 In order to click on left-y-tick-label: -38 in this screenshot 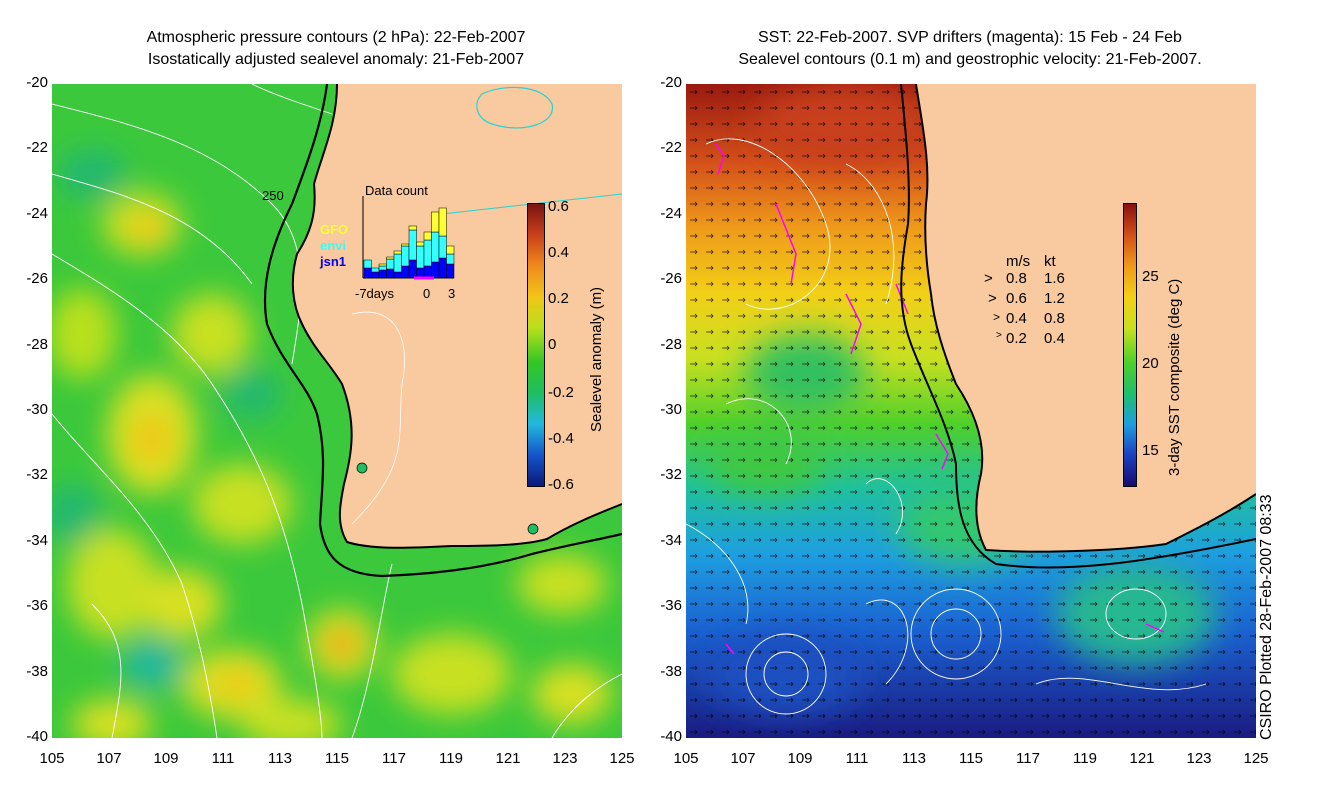, I will do `click(37, 671)`.